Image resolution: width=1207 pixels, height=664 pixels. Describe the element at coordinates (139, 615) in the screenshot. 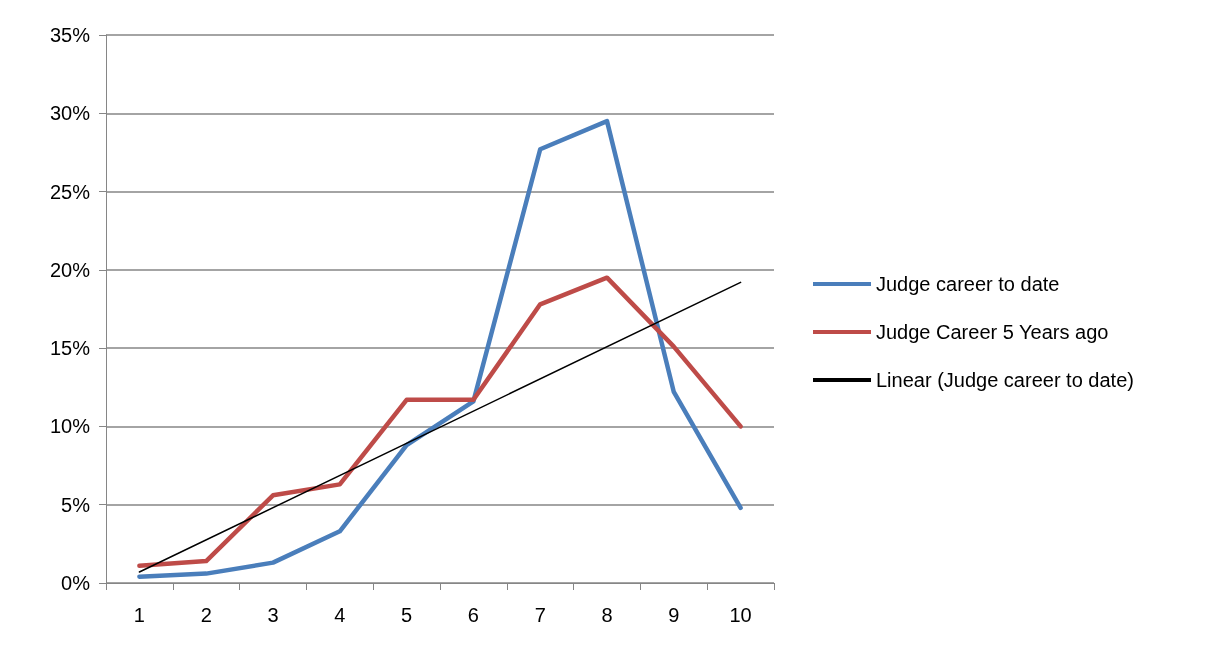

I see `x-tick-label: 1` at that location.